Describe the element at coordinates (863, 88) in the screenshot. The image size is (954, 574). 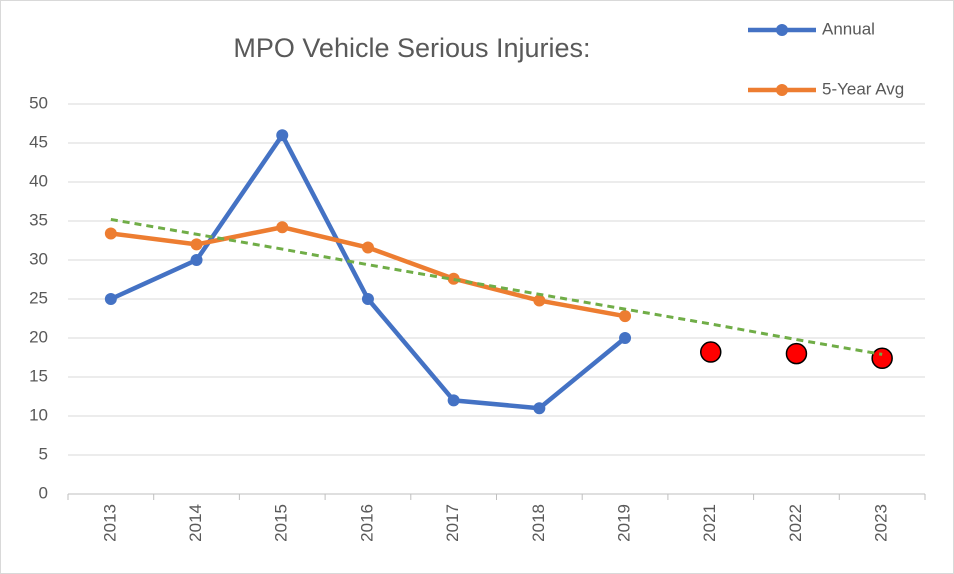
I see `legend-label: 5-Year Avg` at that location.